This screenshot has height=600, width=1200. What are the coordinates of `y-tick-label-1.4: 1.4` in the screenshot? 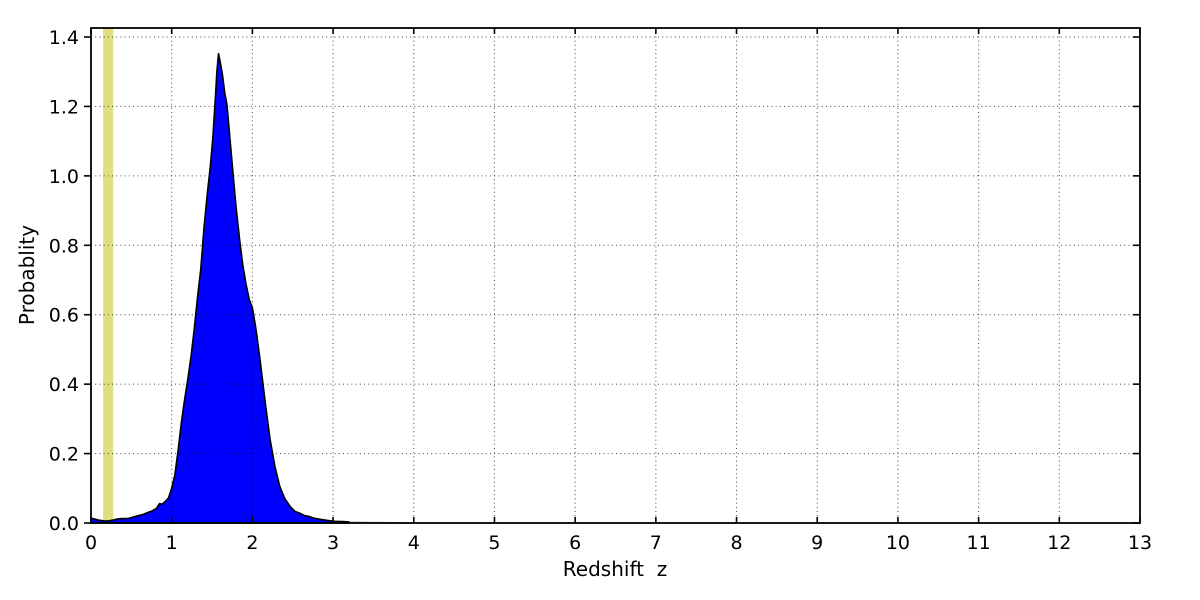 It's located at (64, 38).